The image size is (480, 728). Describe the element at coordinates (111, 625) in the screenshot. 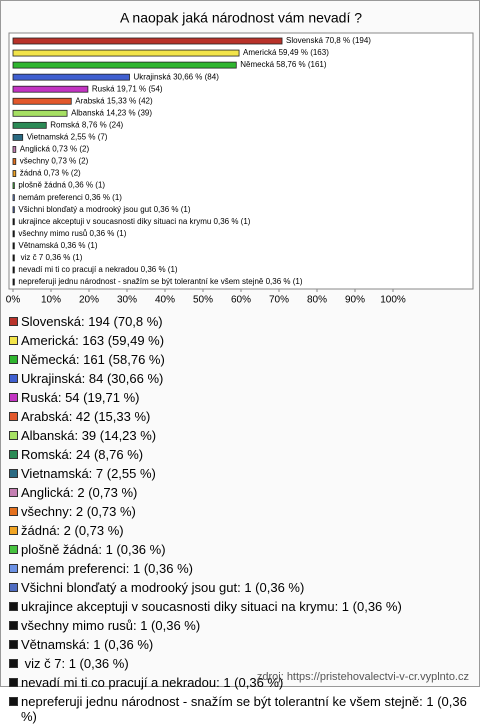

I see `legend-label: všechny mimo rusů: 1 (0,36 %)` at that location.